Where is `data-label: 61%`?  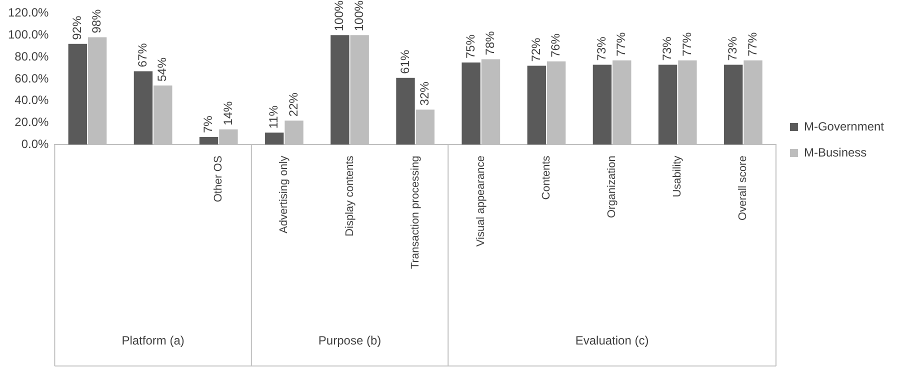
data-label: 61% is located at coordinates (405, 62).